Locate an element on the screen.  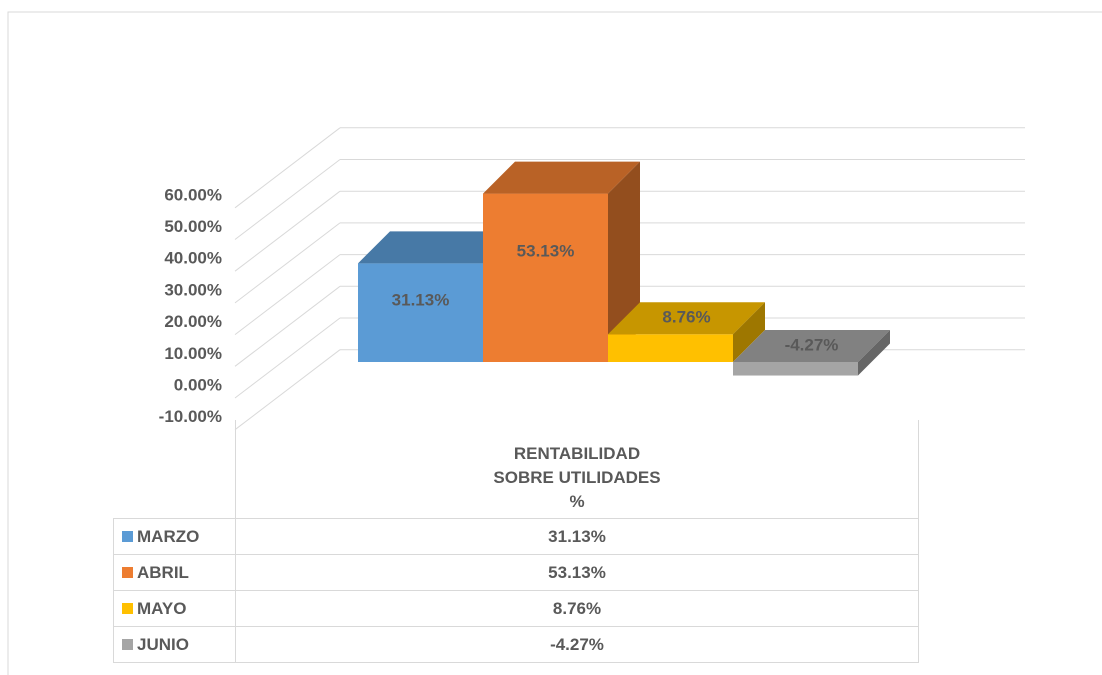
y-tick-label: 0.00% is located at coordinates (198, 384).